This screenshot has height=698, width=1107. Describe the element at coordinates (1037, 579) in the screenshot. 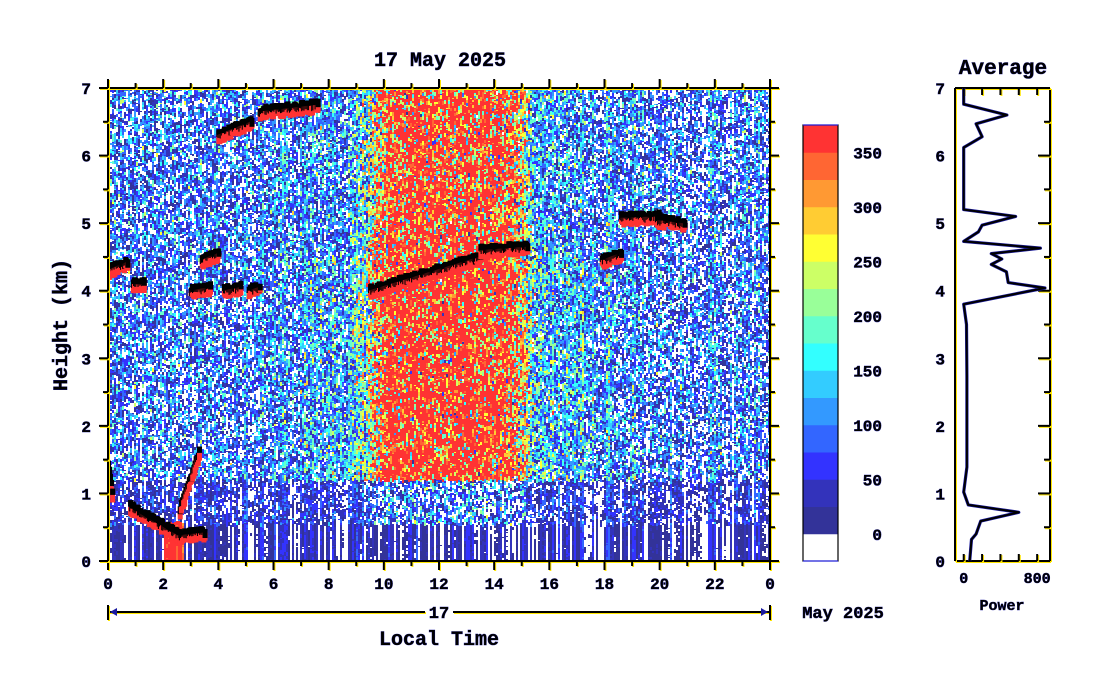

I see `average-x-tick-label: 800` at that location.